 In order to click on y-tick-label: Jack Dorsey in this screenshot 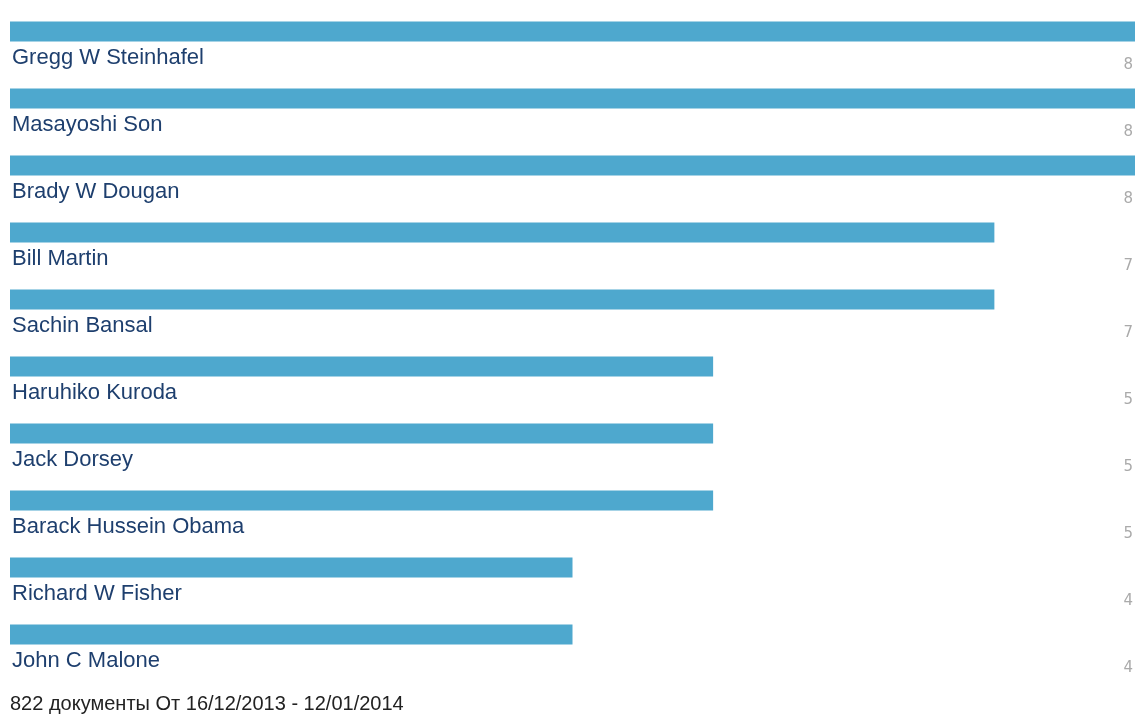, I will do `click(73, 458)`.